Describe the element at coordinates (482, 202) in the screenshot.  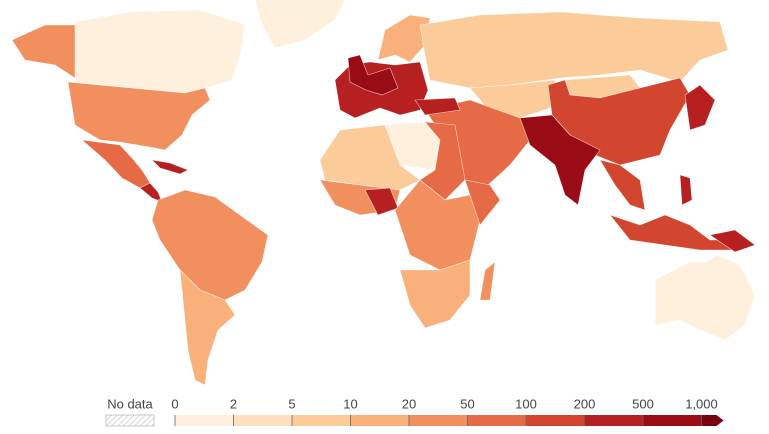
I see `east-africa` at that location.